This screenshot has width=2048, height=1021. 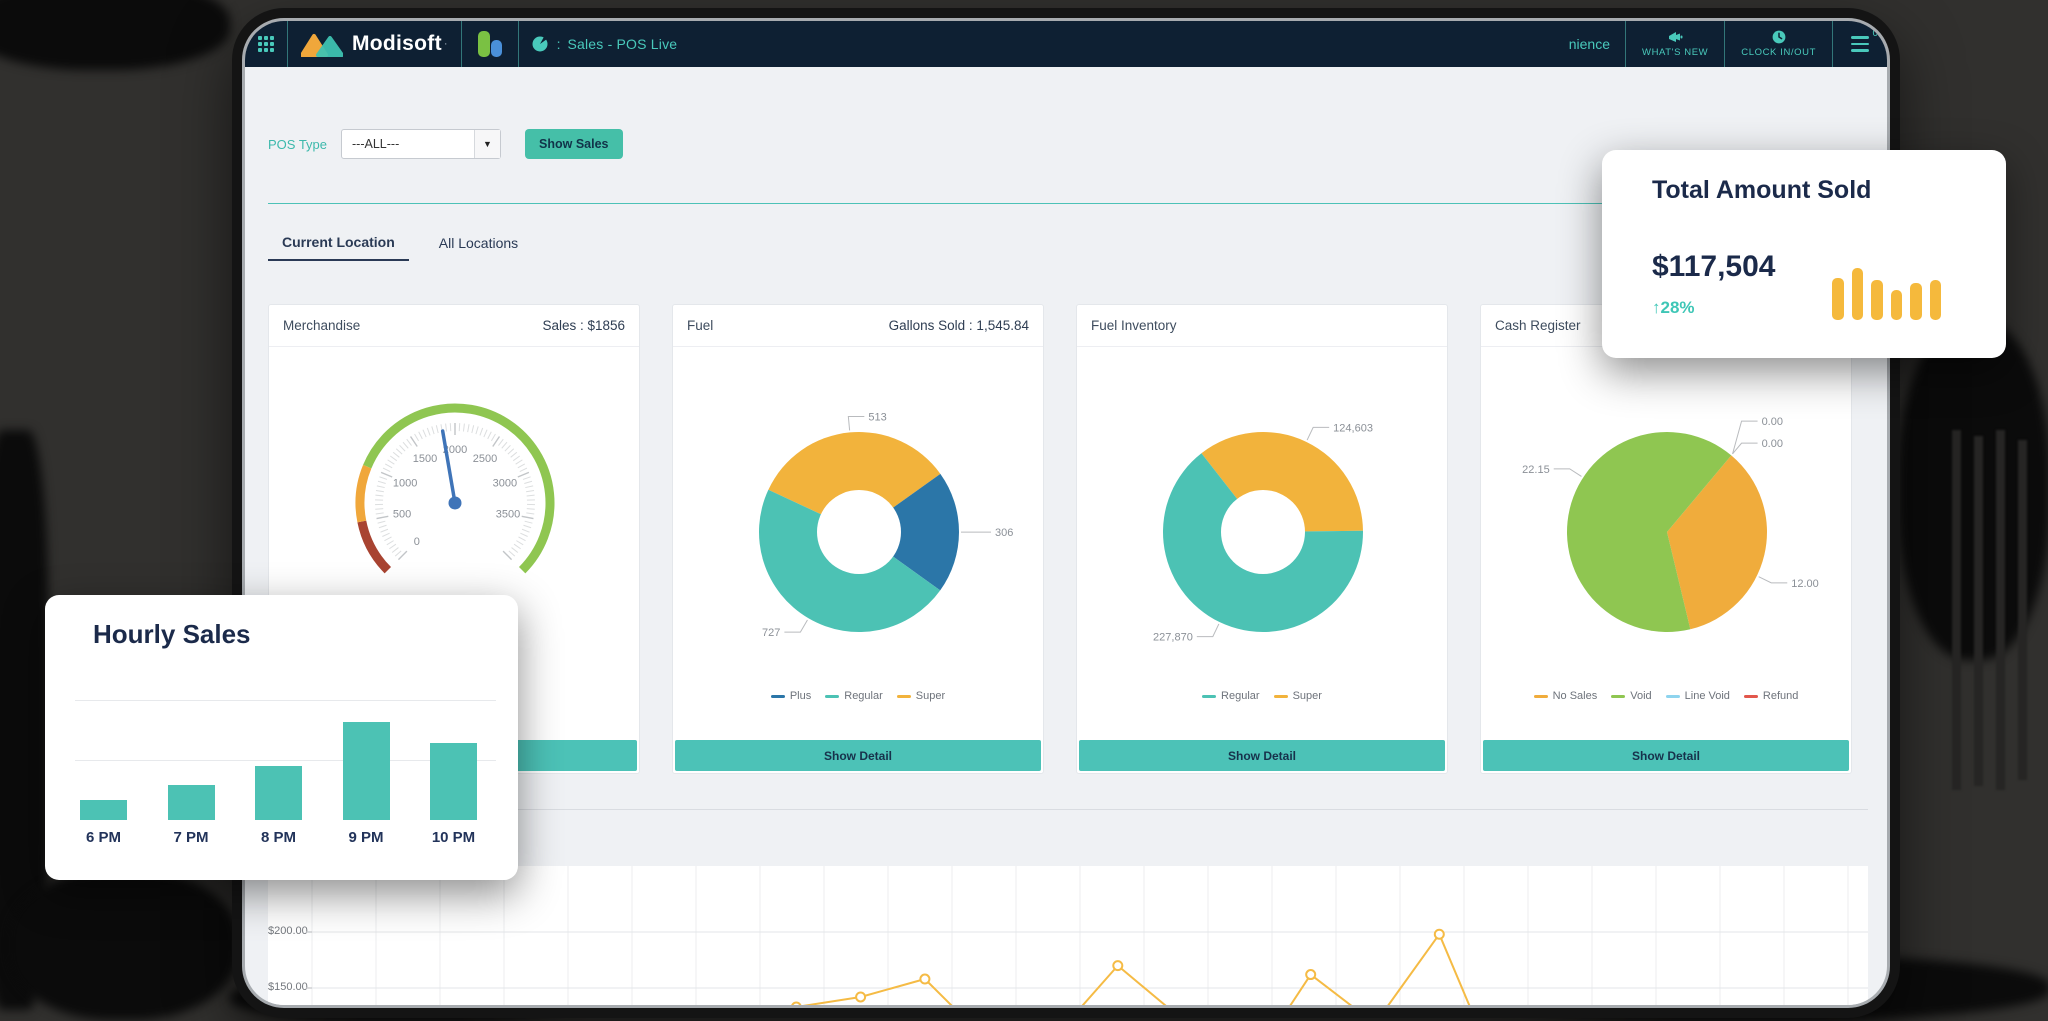 I want to click on section-divider, so click(x=1068, y=809).